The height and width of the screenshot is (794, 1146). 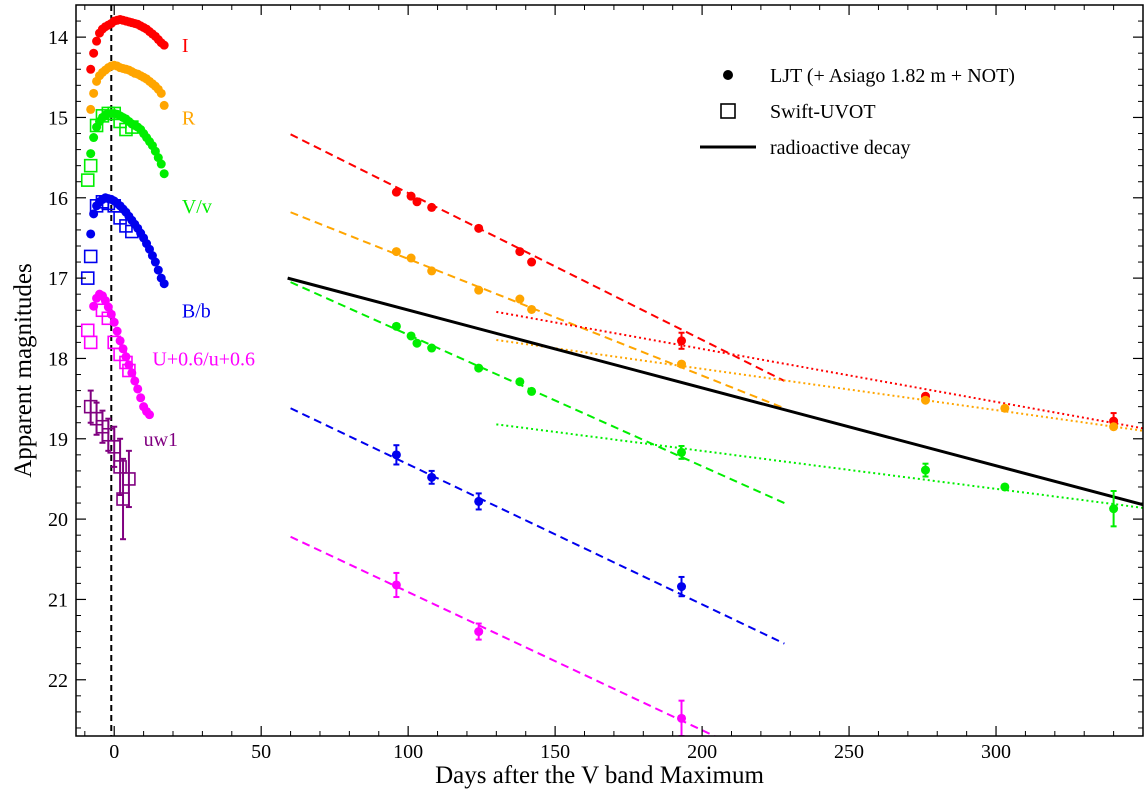 What do you see at coordinates (58, 600) in the screenshot?
I see `y-tick-label: 21` at bounding box center [58, 600].